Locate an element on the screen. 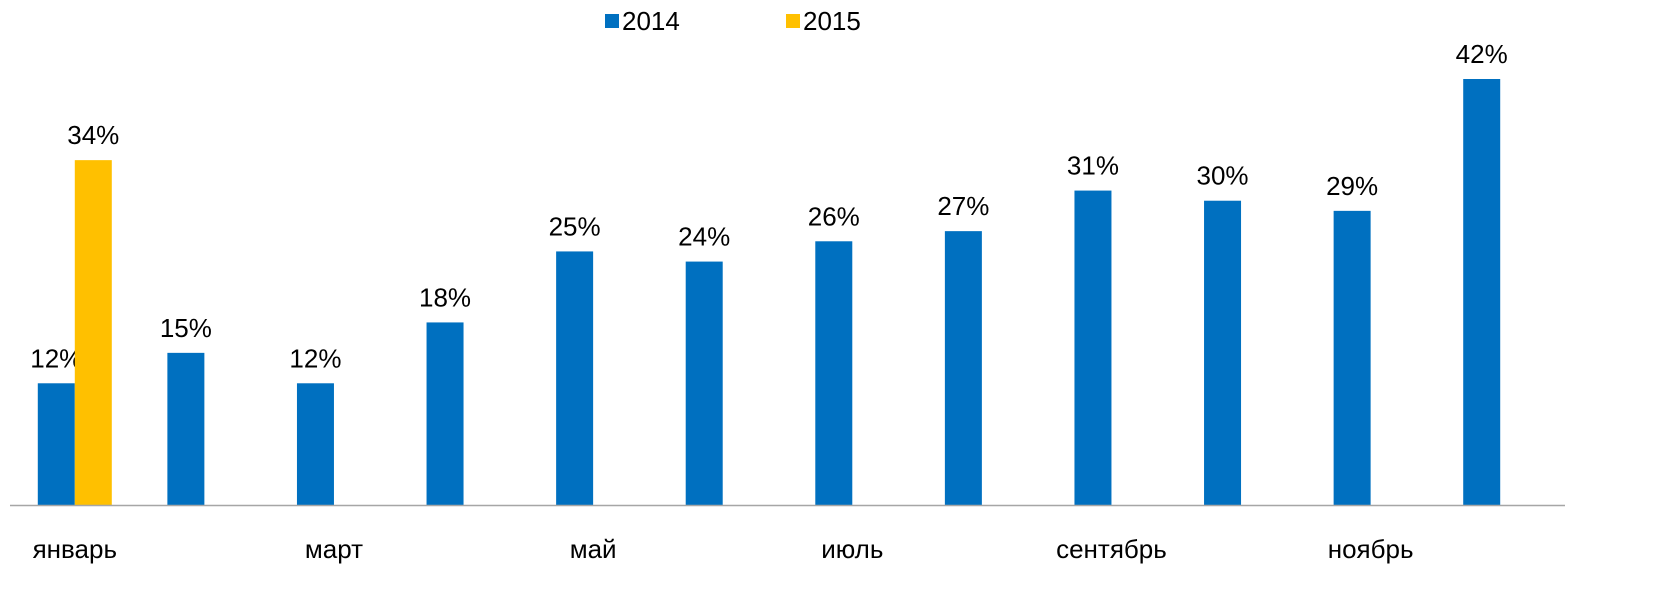 This screenshot has height=598, width=1658. data-label: 29% is located at coordinates (1352, 186).